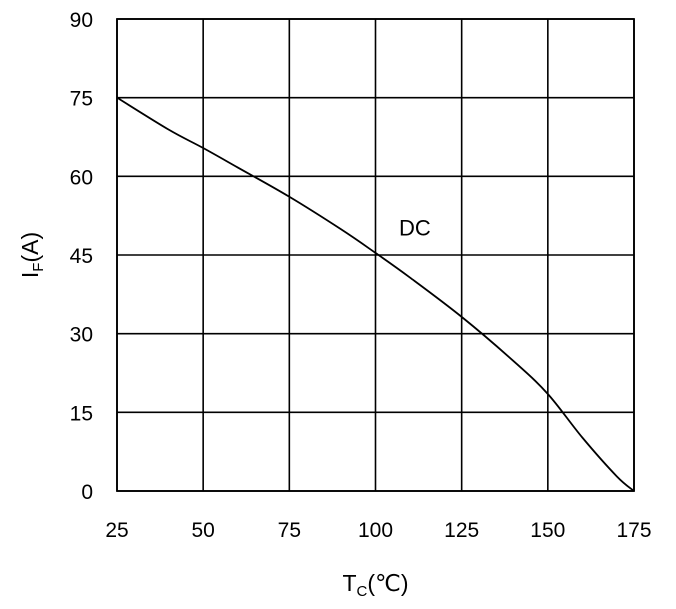 This screenshot has height=609, width=676. What do you see at coordinates (461, 530) in the screenshot?
I see `x-tick-label: 125` at bounding box center [461, 530].